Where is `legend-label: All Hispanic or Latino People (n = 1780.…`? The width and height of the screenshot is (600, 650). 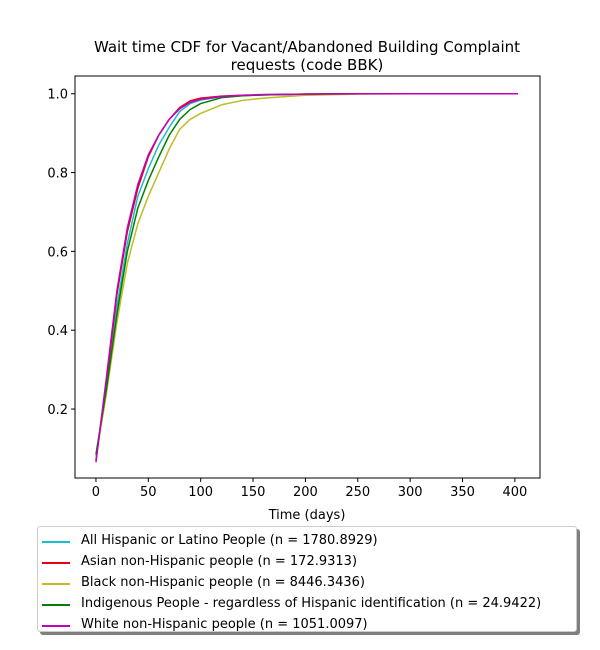 legend-label: All Hispanic or Latino People (n = 1780.… is located at coordinates (229, 540).